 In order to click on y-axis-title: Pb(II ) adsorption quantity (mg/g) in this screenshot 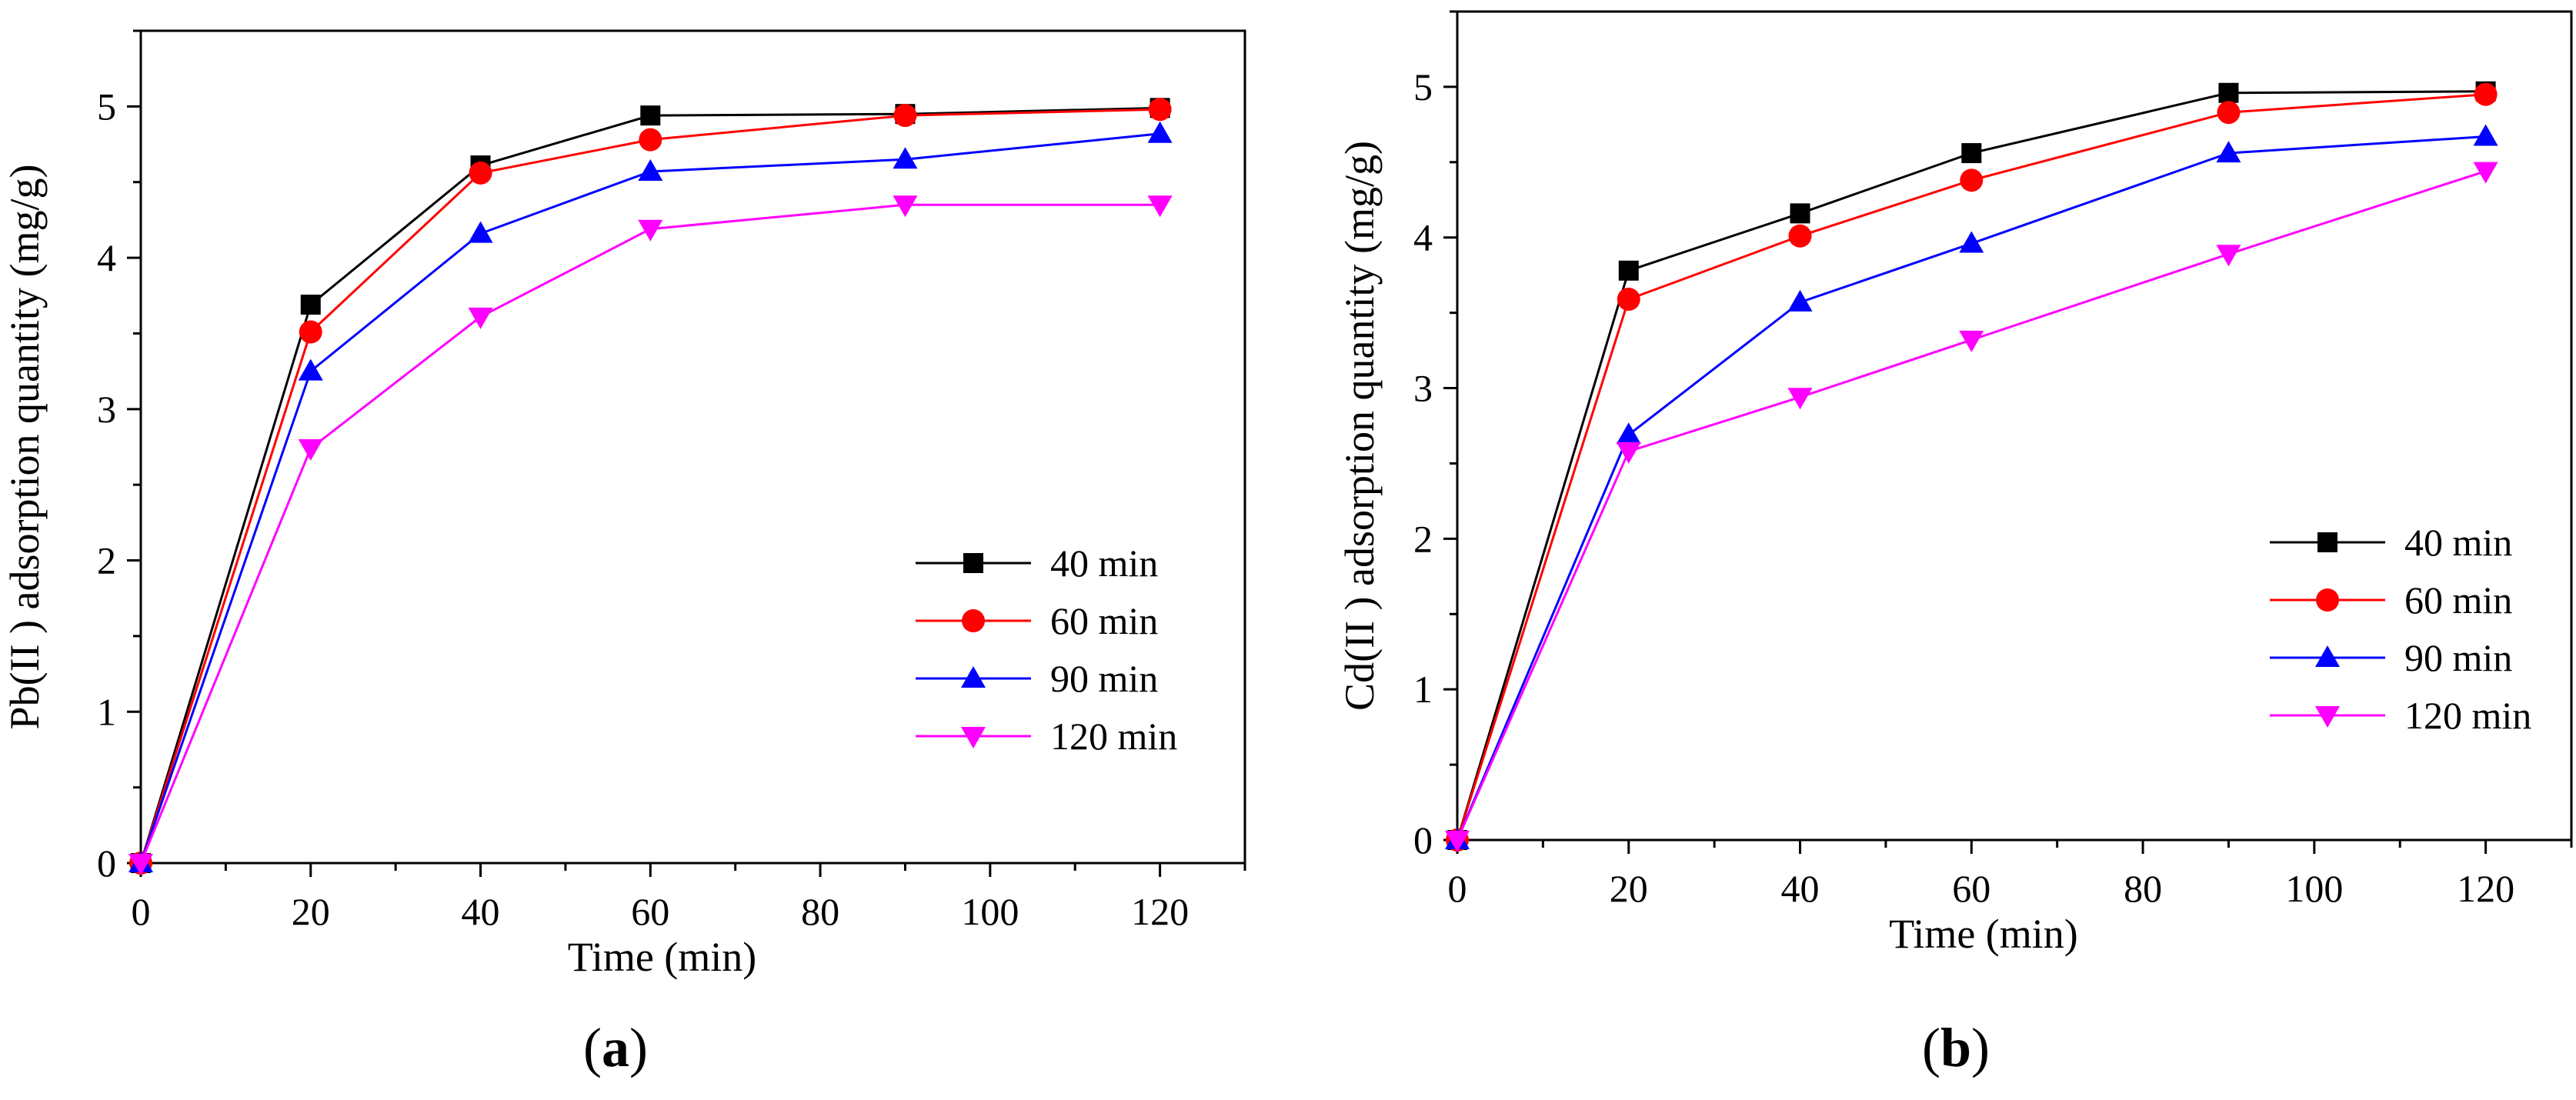, I will do `click(25, 447)`.